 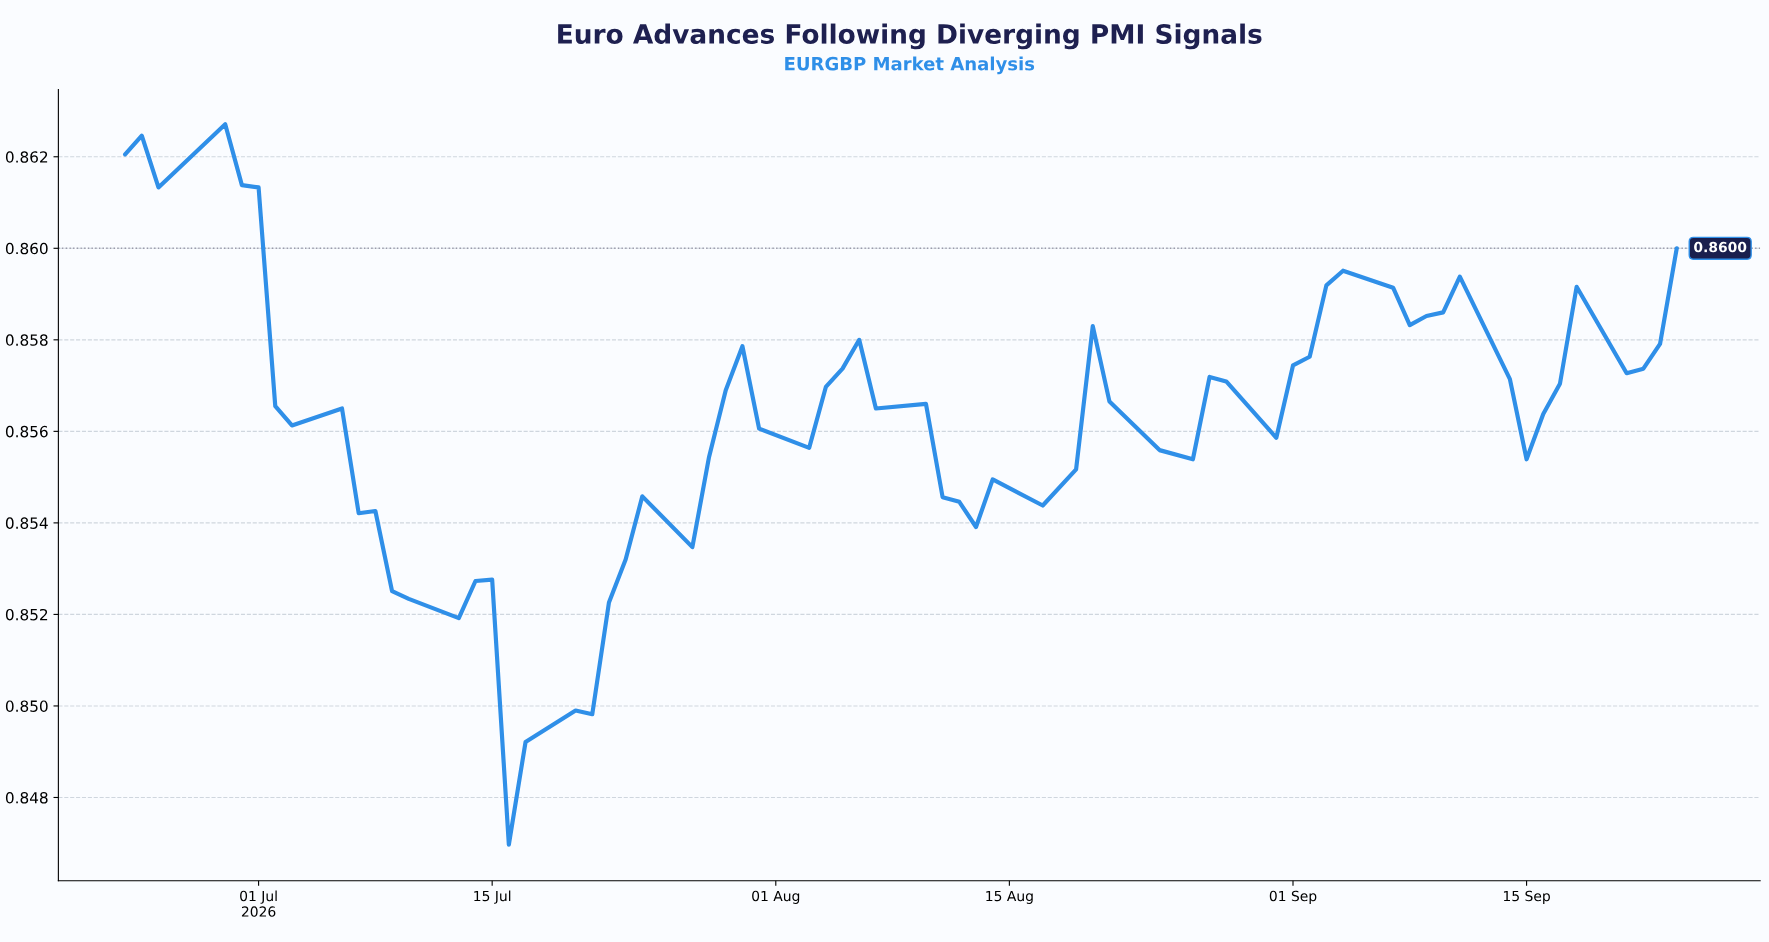 What do you see at coordinates (26, 340) in the screenshot?
I see `y-tick-label: 0.858` at bounding box center [26, 340].